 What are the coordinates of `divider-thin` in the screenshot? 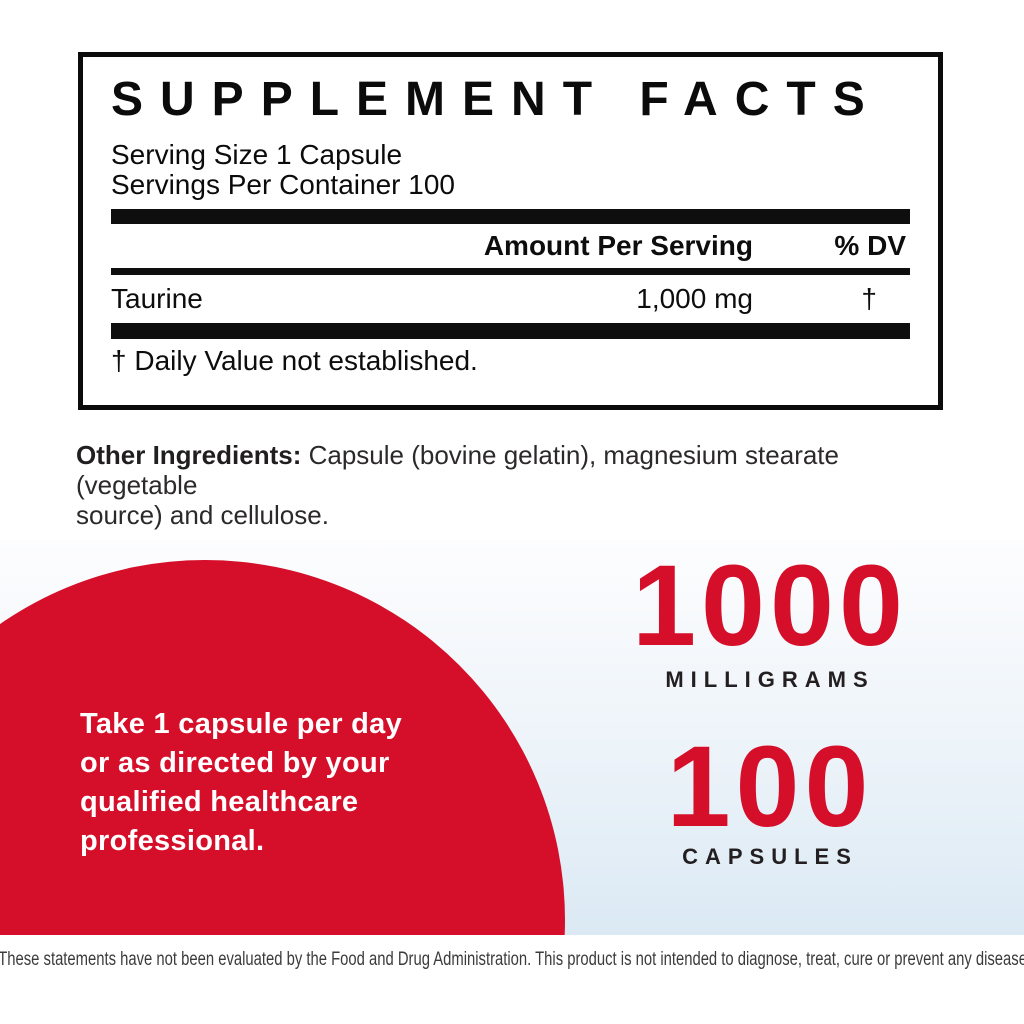 It's located at (510, 271).